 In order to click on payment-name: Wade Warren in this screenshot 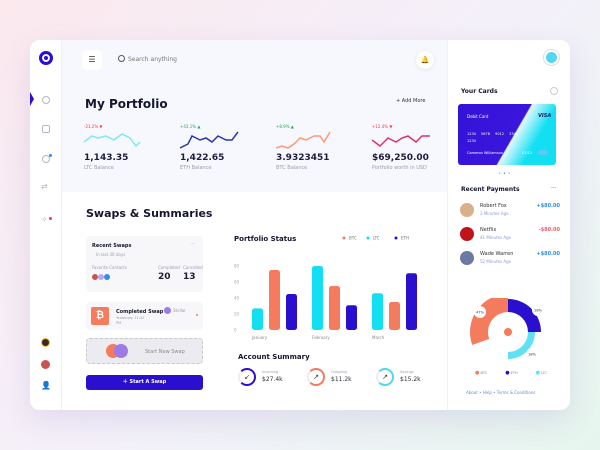, I will do `click(497, 254)`.